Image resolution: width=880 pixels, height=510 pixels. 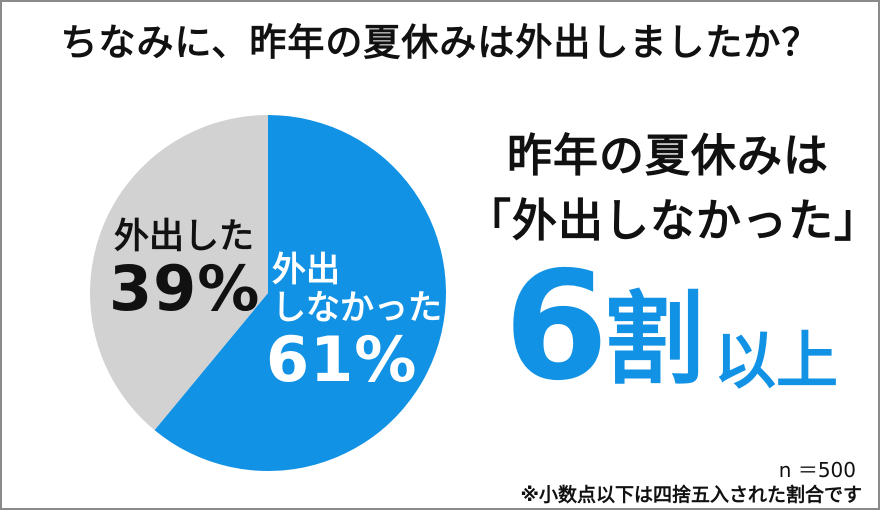 I want to click on rounding-footnote: ※小数点以下は四捨五入された割合です, so click(x=691, y=495).